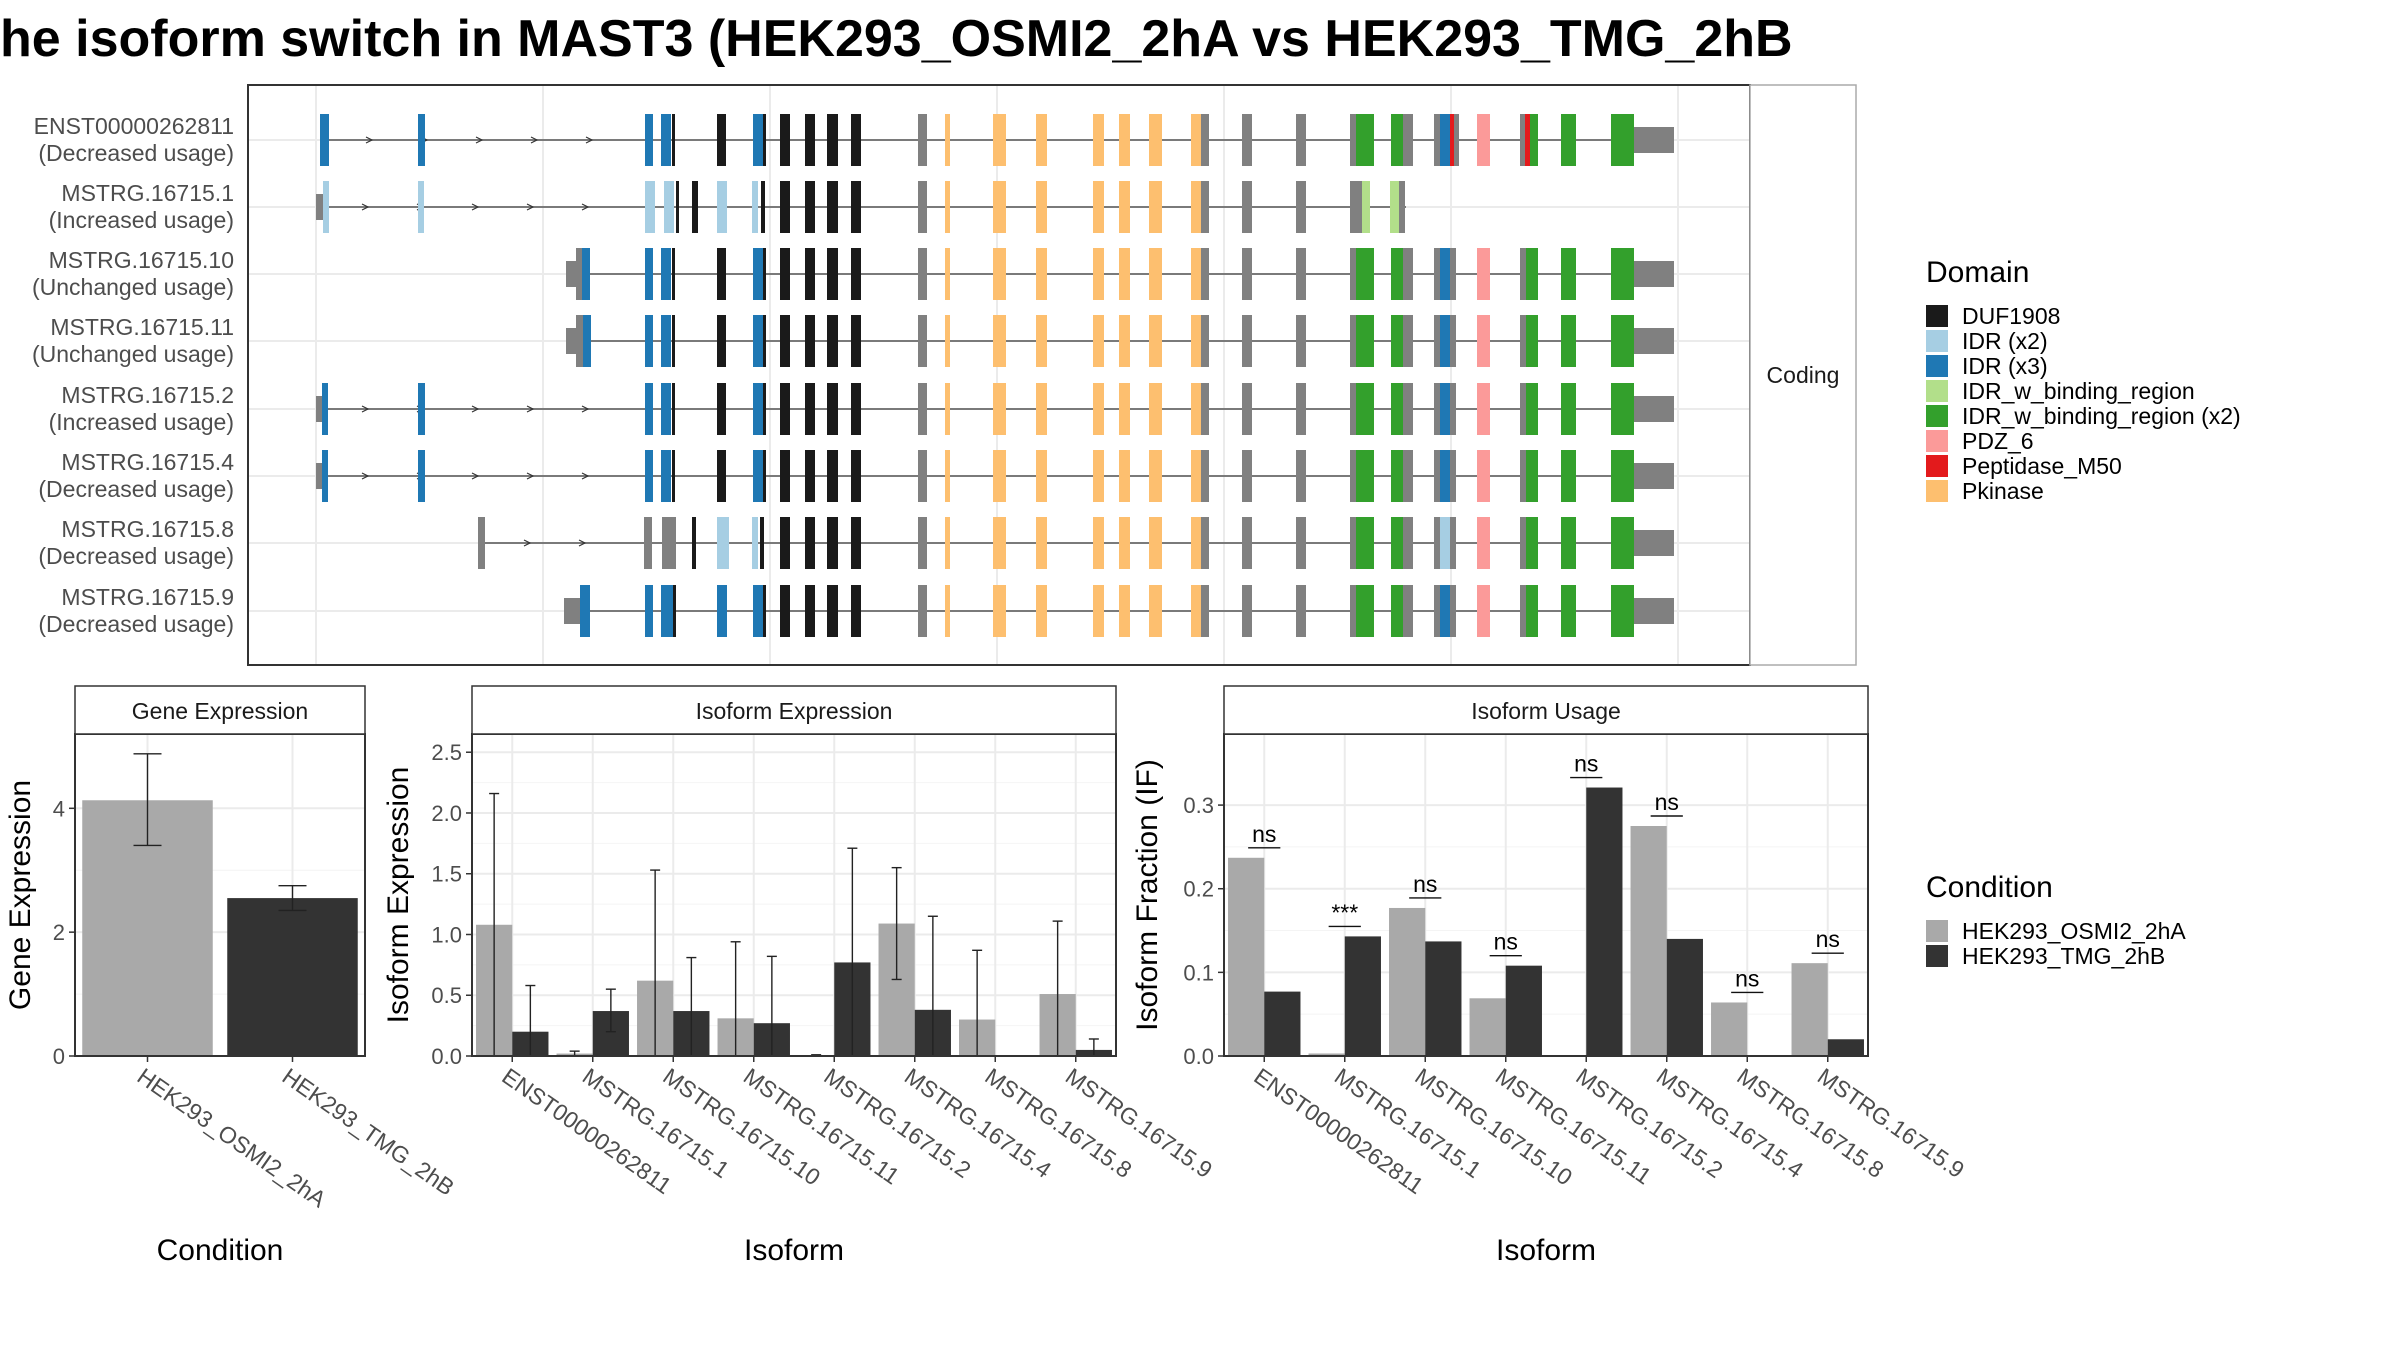  What do you see at coordinates (147, 529) in the screenshot?
I see `transcript-id-label: MSTRG.16715.8` at bounding box center [147, 529].